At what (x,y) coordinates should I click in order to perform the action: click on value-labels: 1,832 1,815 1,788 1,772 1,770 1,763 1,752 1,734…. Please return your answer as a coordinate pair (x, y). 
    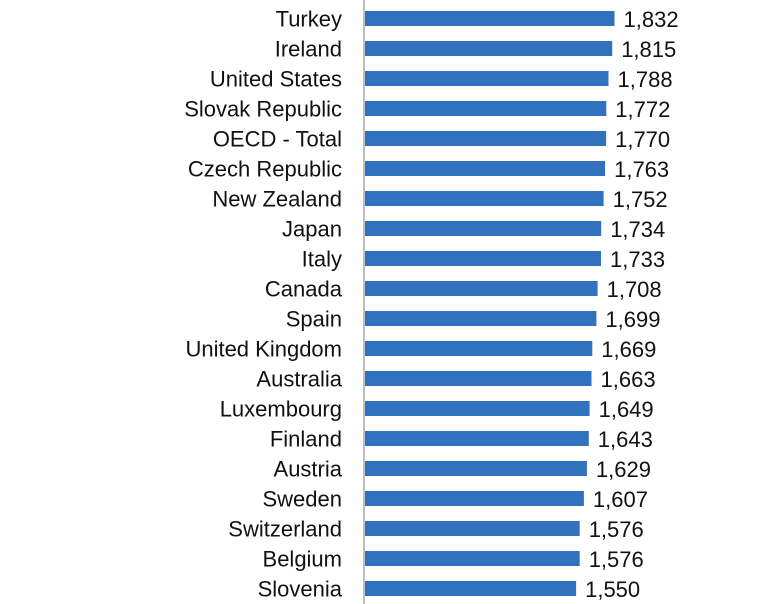
    Looking at the image, I should click on (631, 304).